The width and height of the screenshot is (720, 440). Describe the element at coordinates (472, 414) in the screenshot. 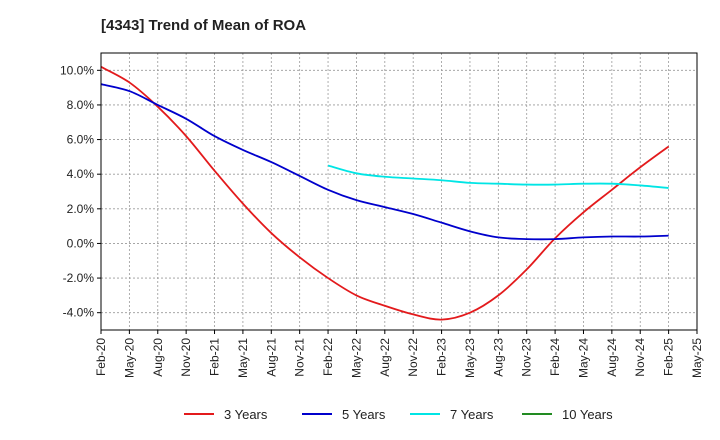

I see `legend-label-3: 7 Years` at that location.